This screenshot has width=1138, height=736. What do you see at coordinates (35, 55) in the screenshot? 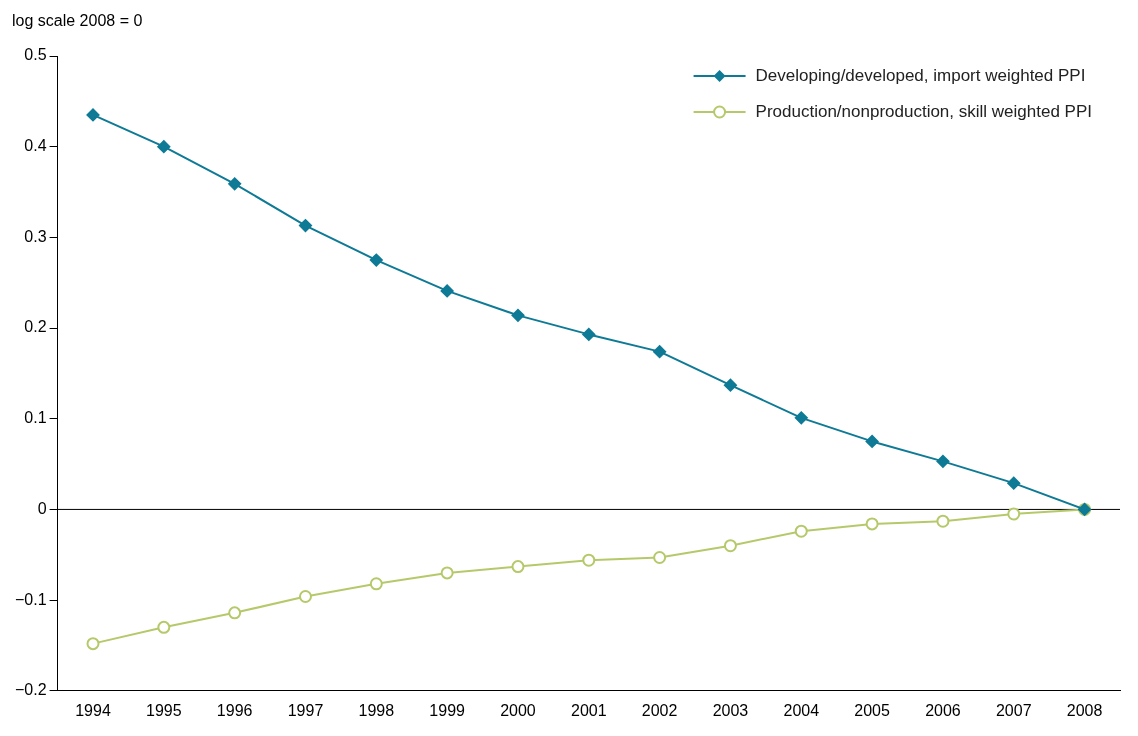
I see `y-tick-label: 0.5` at bounding box center [35, 55].